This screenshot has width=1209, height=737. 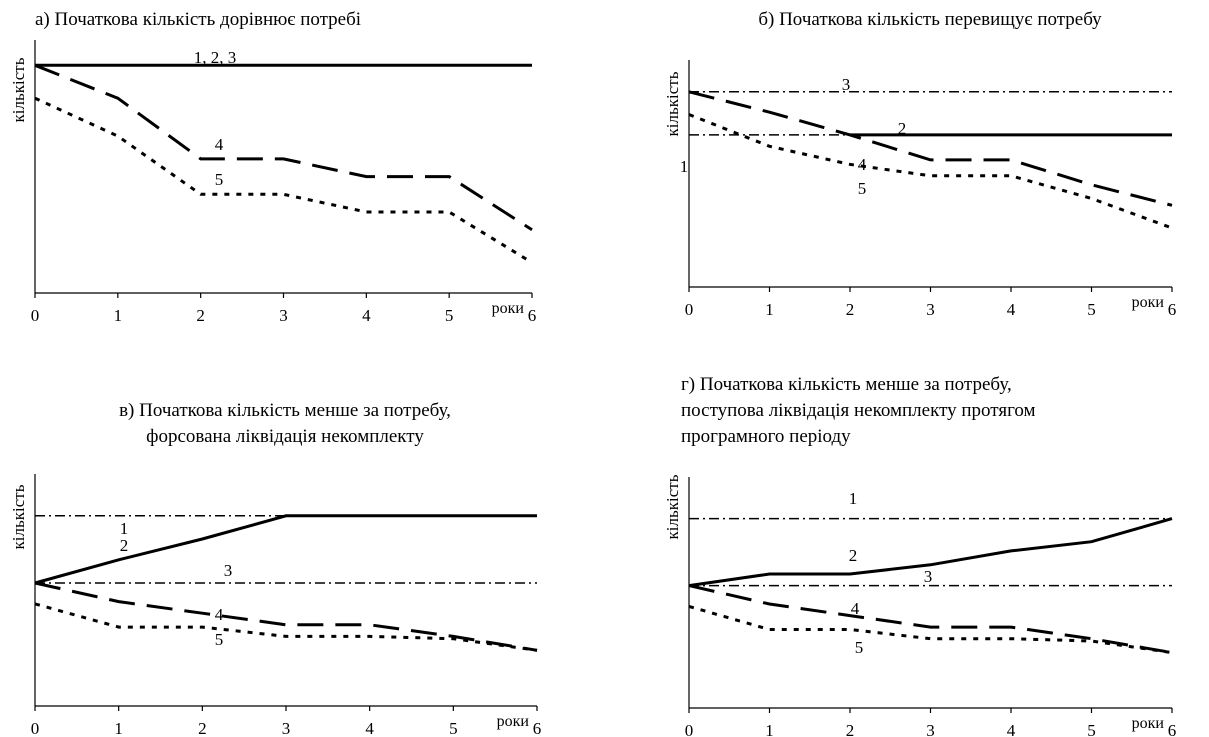 What do you see at coordinates (766, 436) in the screenshot?
I see `chart-title-line: програмного періоду` at bounding box center [766, 436].